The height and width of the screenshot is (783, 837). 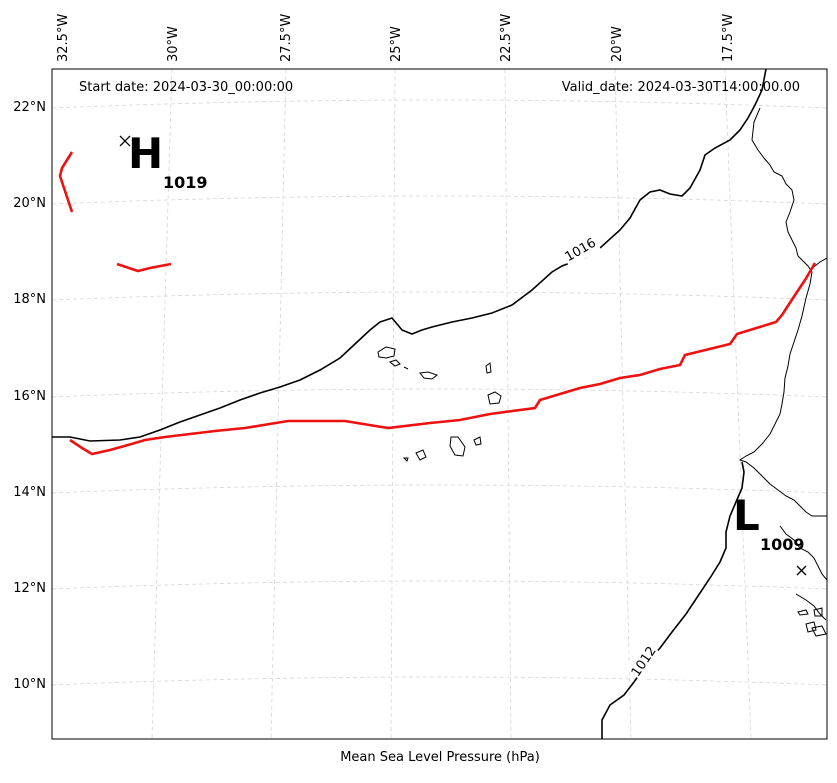 What do you see at coordinates (52, 91) in the screenshot?
I see `meridian-line` at bounding box center [52, 91].